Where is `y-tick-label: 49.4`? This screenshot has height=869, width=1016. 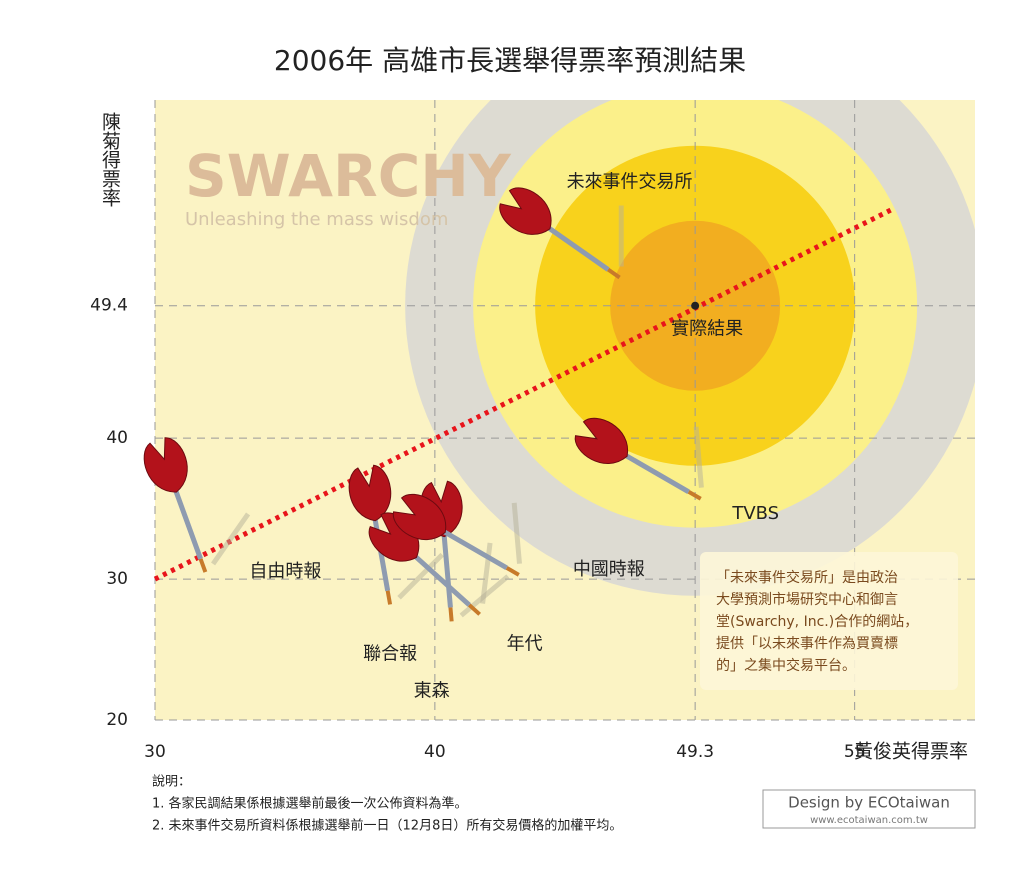
y-tick-label: 49.4 is located at coordinates (109, 306).